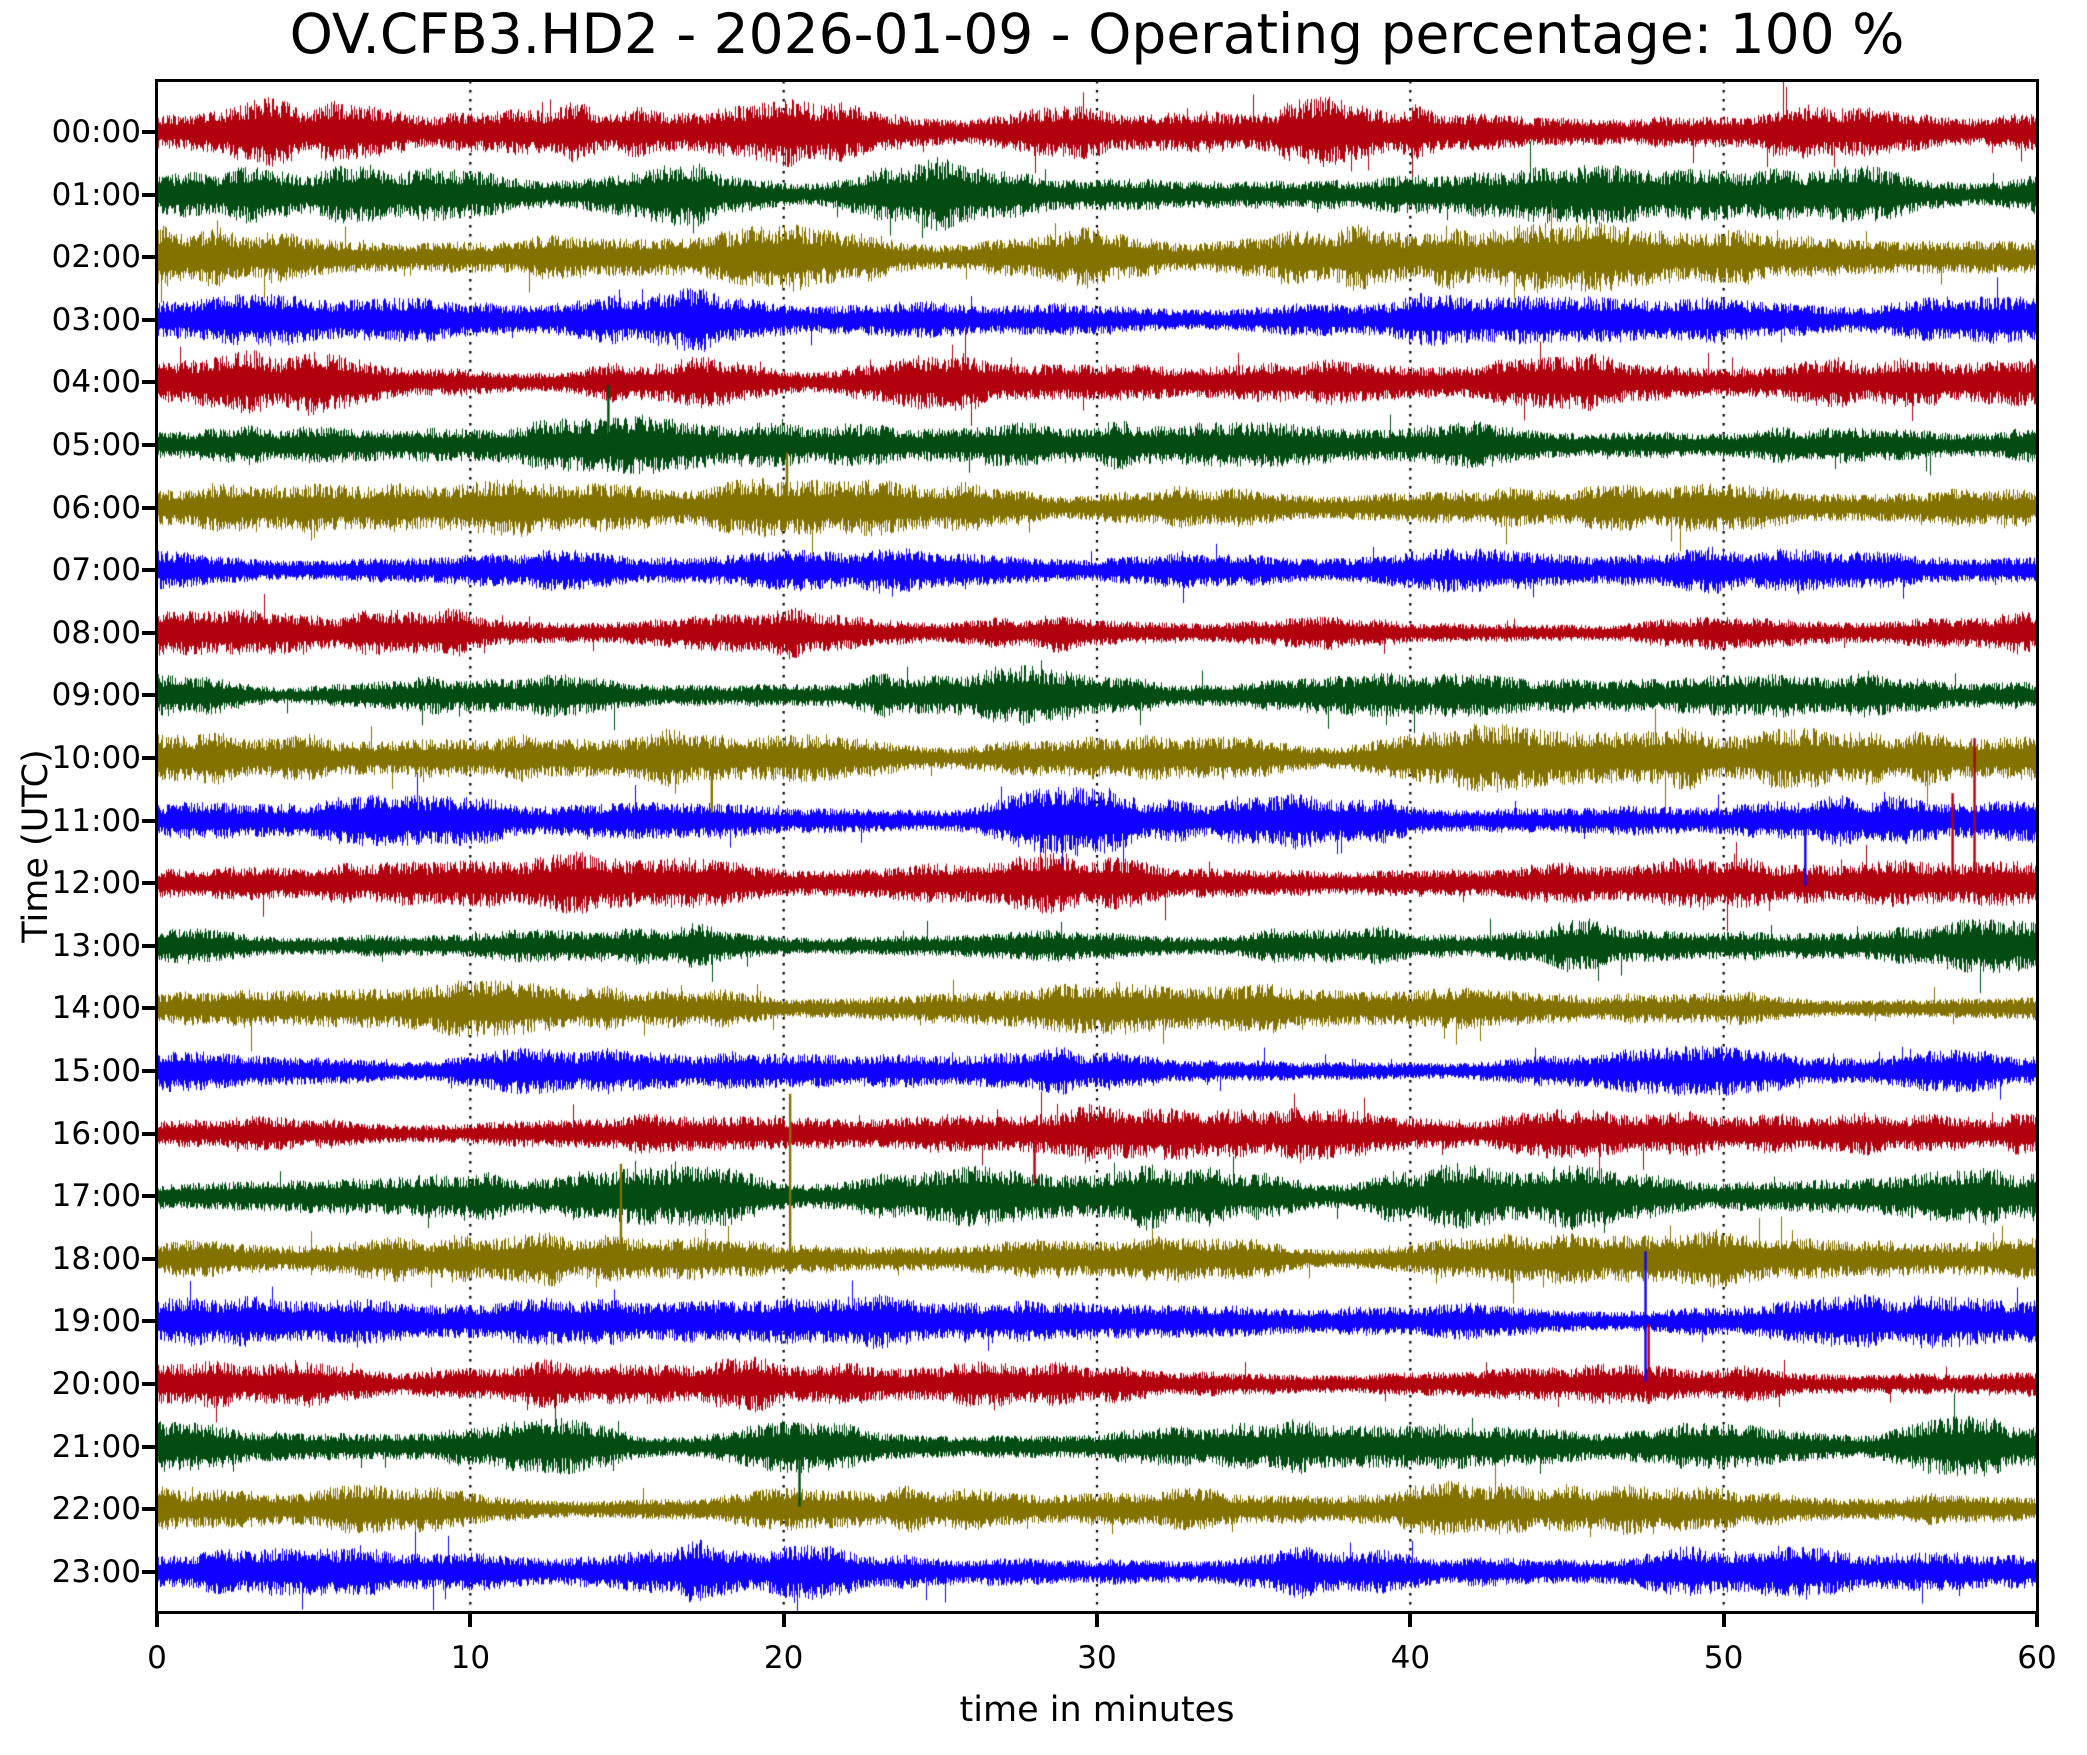 The height and width of the screenshot is (1755, 2087). Describe the element at coordinates (96, 1008) in the screenshot. I see `y-tick-label: 14:00` at that location.